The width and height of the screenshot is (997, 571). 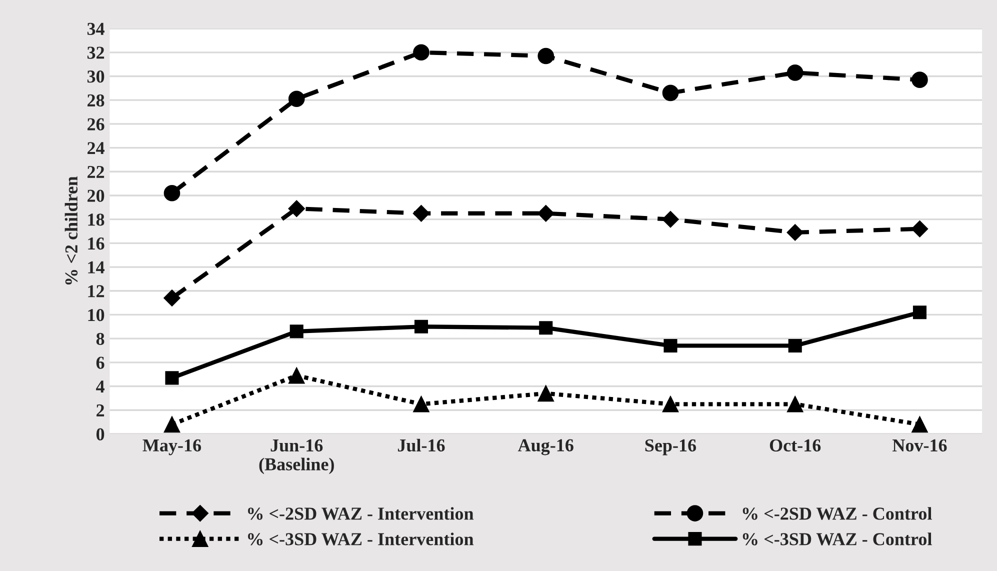 I want to click on y-tick-label: 34, so click(x=95, y=28).